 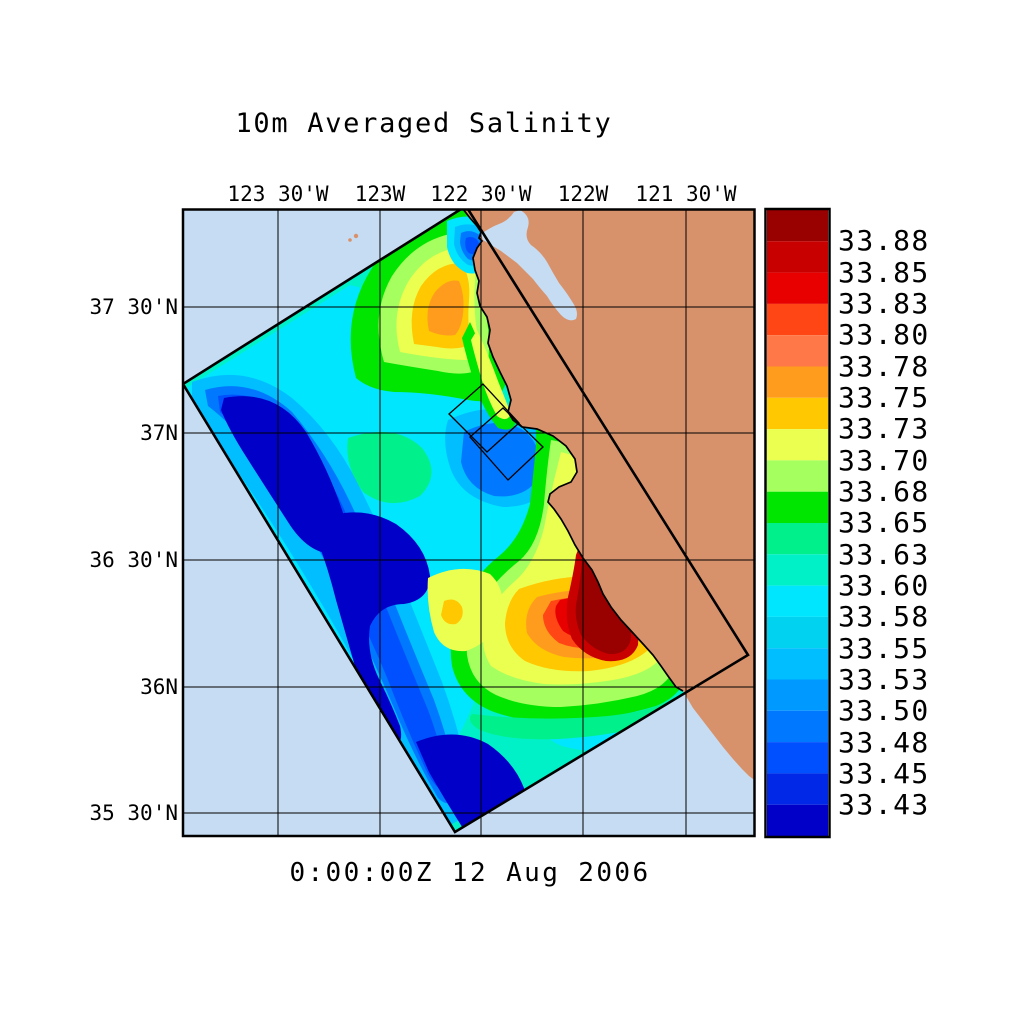 I want to click on colorbar-label: 33.50, so click(x=884, y=710).